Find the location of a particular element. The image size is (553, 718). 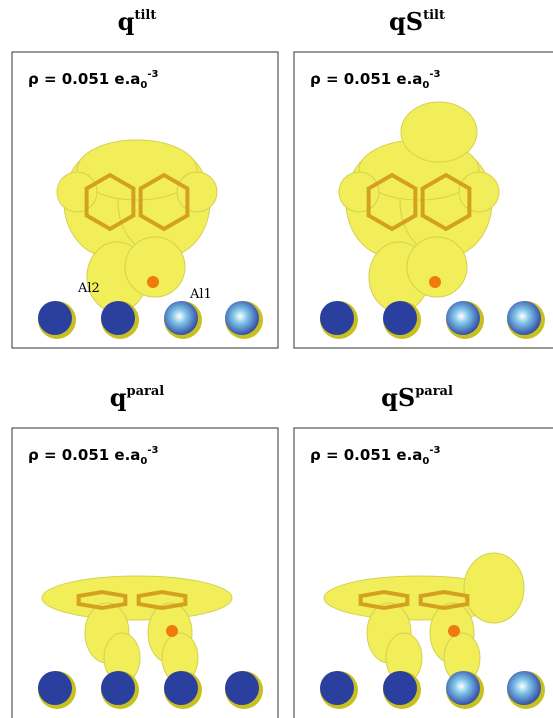

panel-title: qSparal is located at coordinates (417, 397).